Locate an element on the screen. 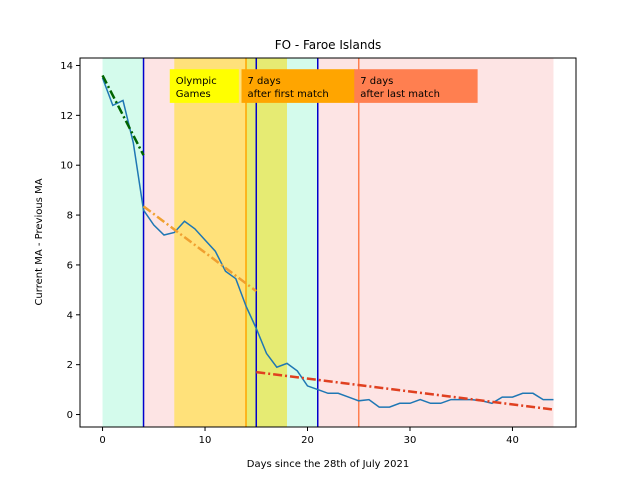 Image resolution: width=640 pixels, height=480 pixels. x-tick-label: 20 is located at coordinates (307, 440).